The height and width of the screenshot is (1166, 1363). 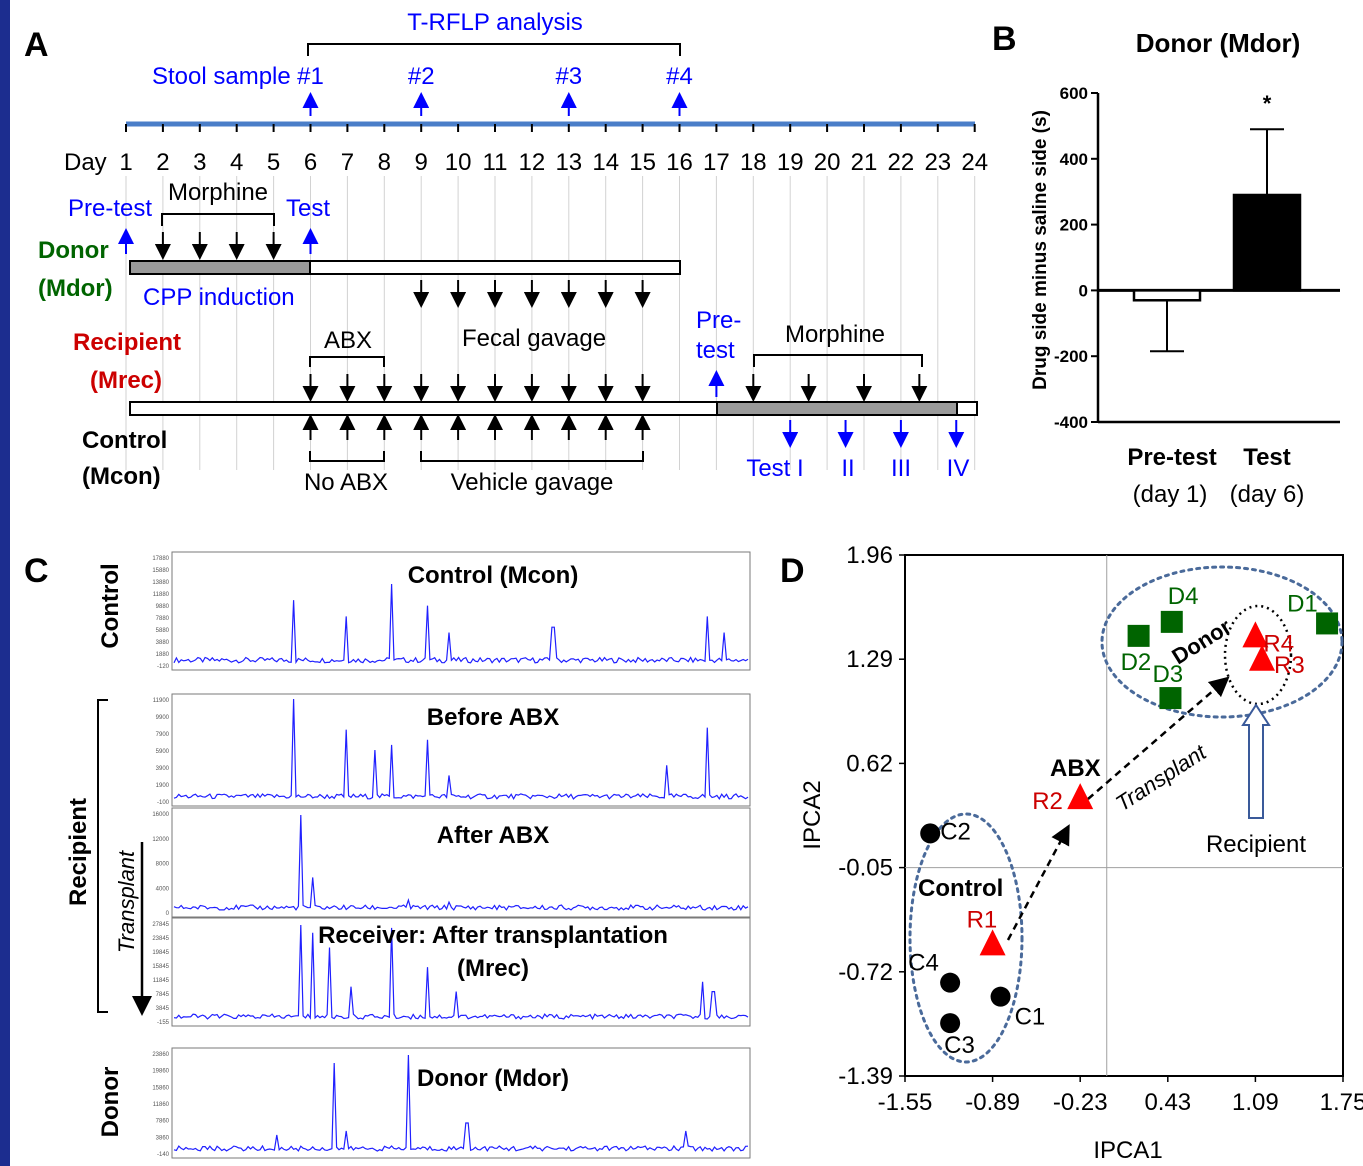 What do you see at coordinates (160, 925) in the screenshot?
I see `trace-tick-label: 27845` at bounding box center [160, 925].